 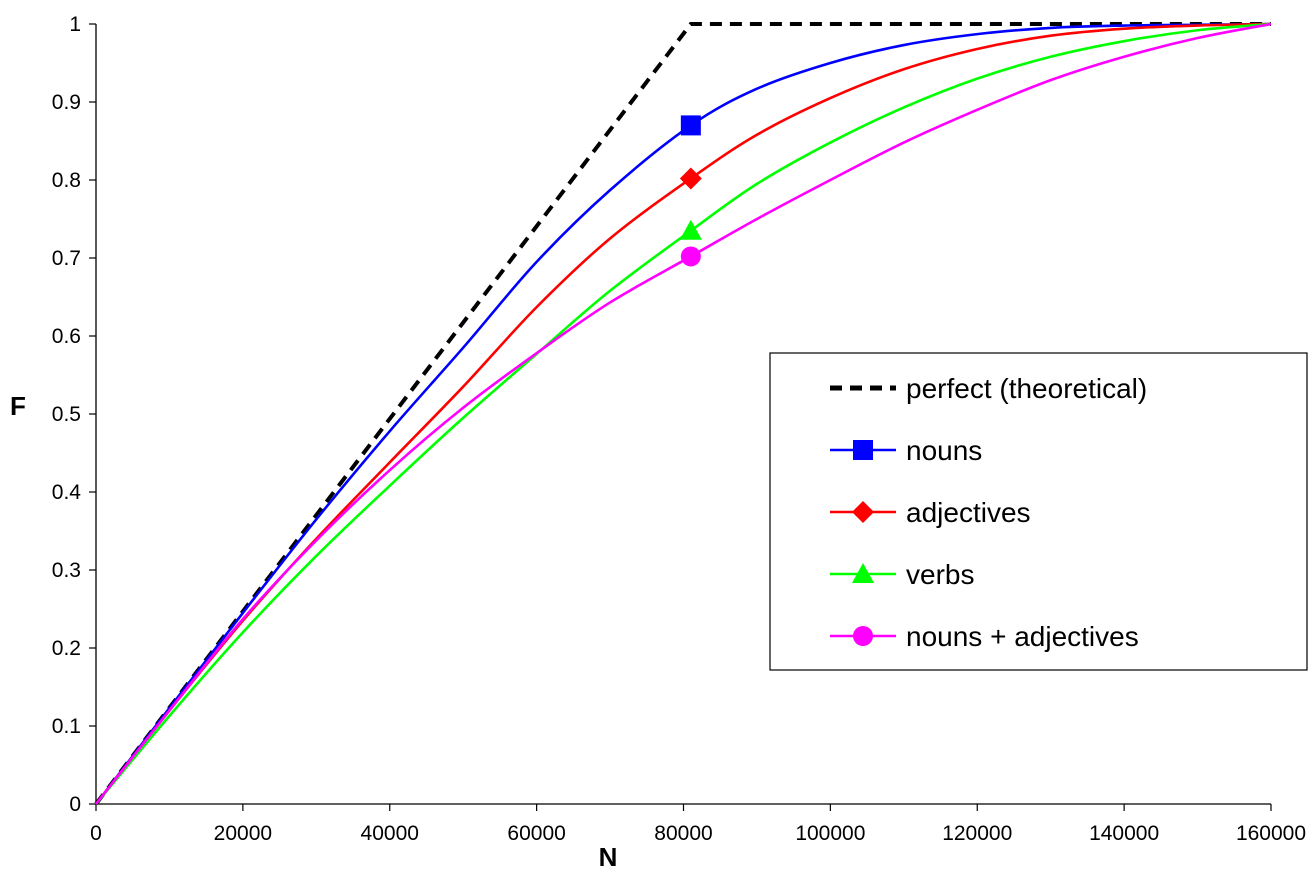 What do you see at coordinates (66, 414) in the screenshot?
I see `y-tick-label: 0.5` at bounding box center [66, 414].